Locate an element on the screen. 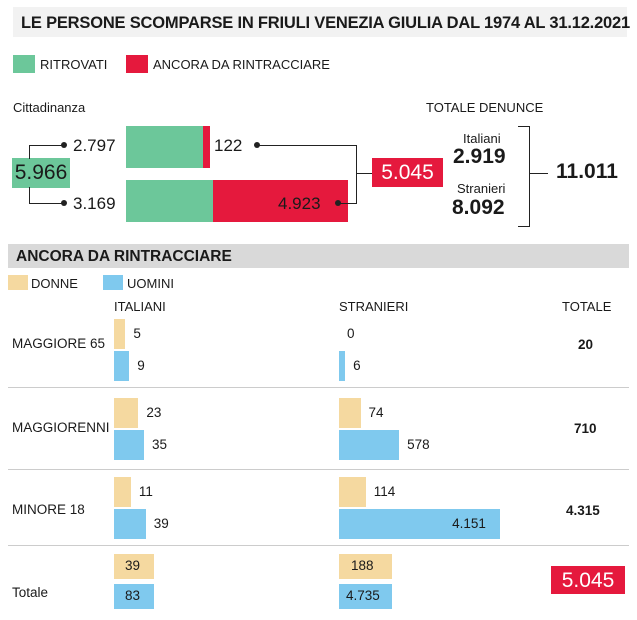 The width and height of the screenshot is (637, 620). legend-label-ancora: ANCORA DA RINTRACCIARE is located at coordinates (241, 64).